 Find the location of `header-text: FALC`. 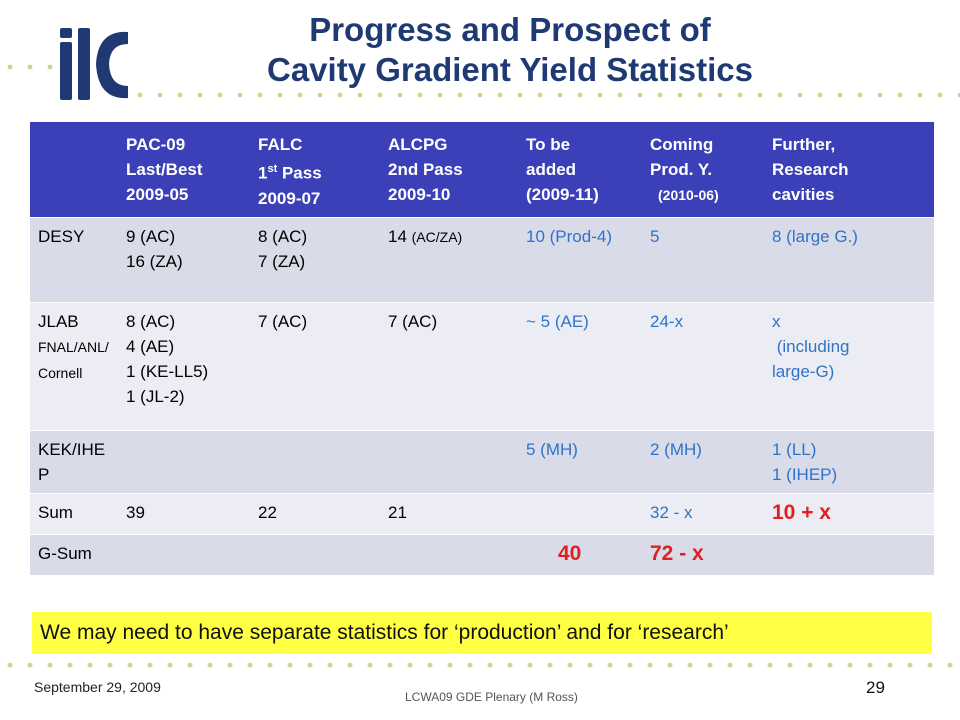

header-text: FALC is located at coordinates (280, 144).